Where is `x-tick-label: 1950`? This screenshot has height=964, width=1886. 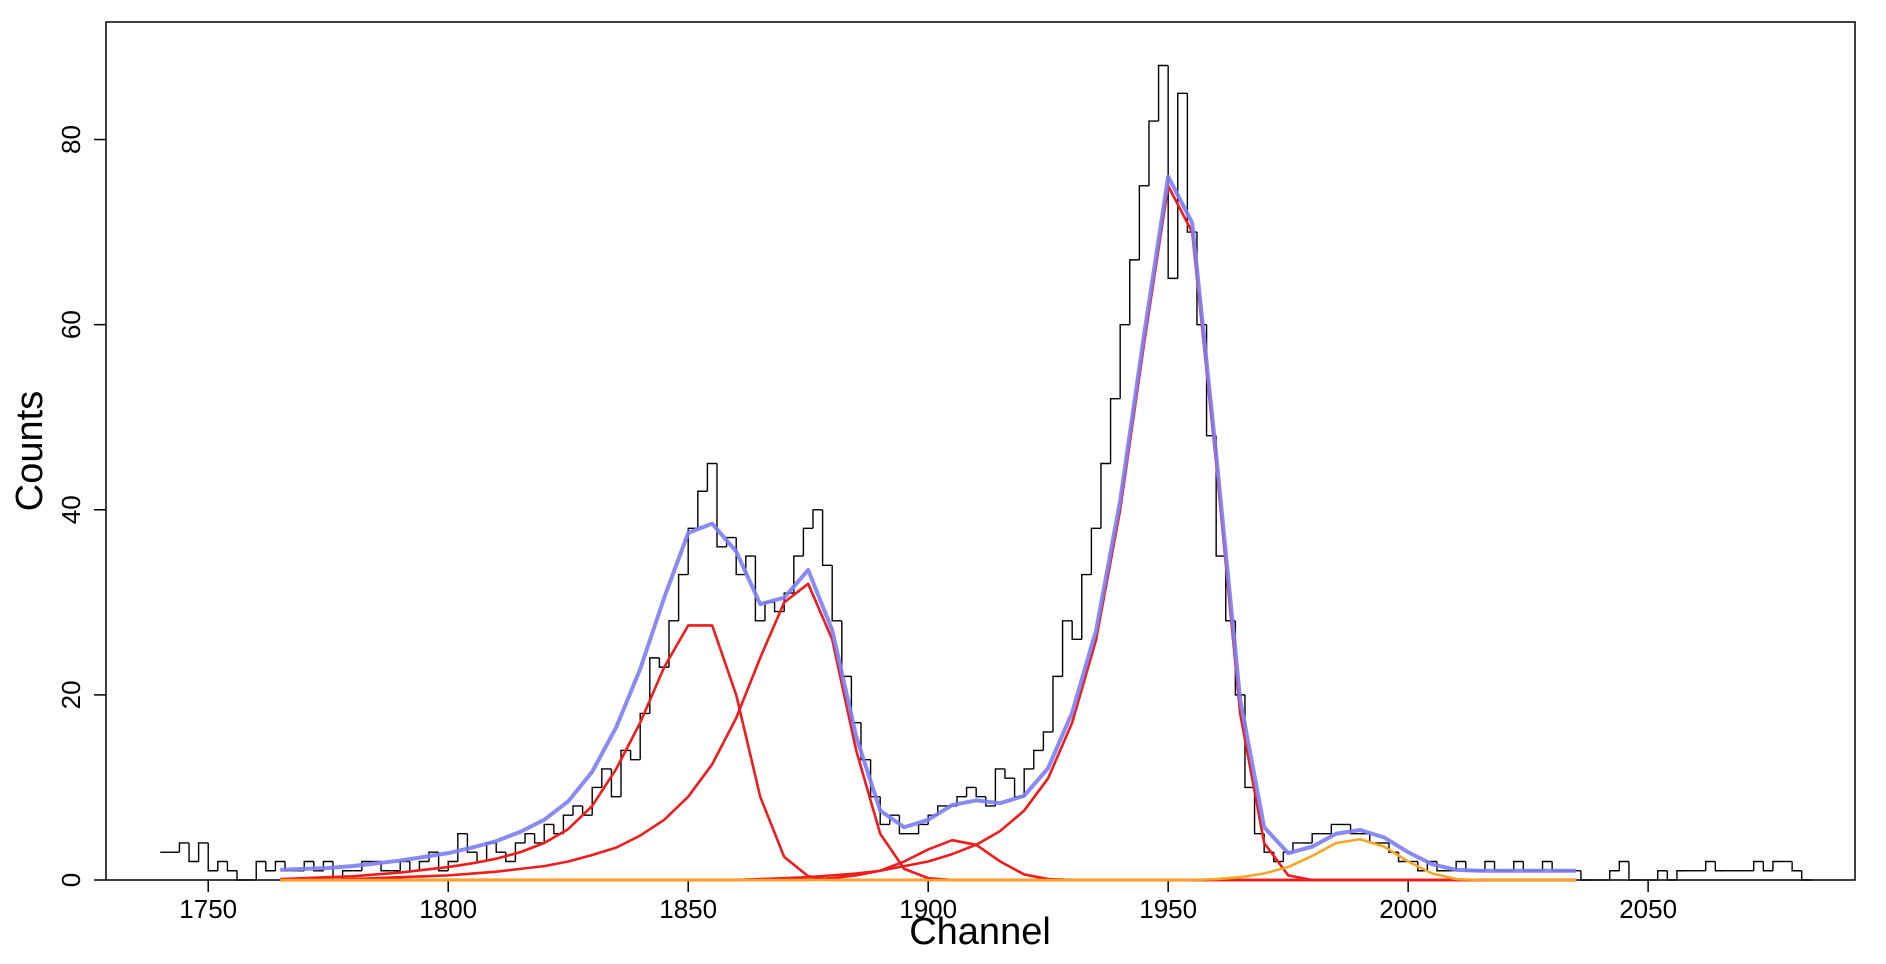 x-tick-label: 1950 is located at coordinates (1168, 909).